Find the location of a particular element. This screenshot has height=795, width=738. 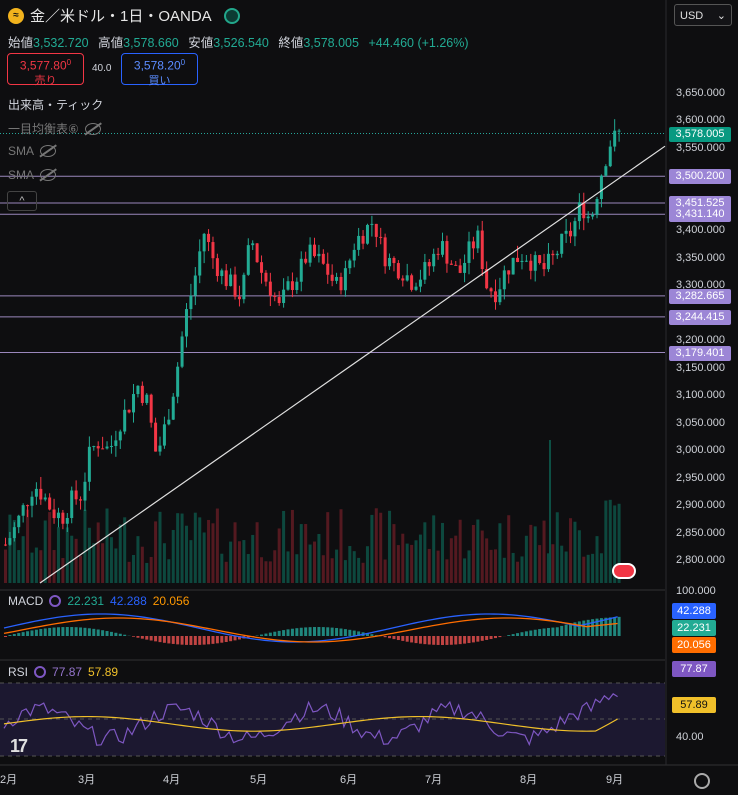

rsi-legend: RSI 77.87 57.89 is located at coordinates (63, 672).